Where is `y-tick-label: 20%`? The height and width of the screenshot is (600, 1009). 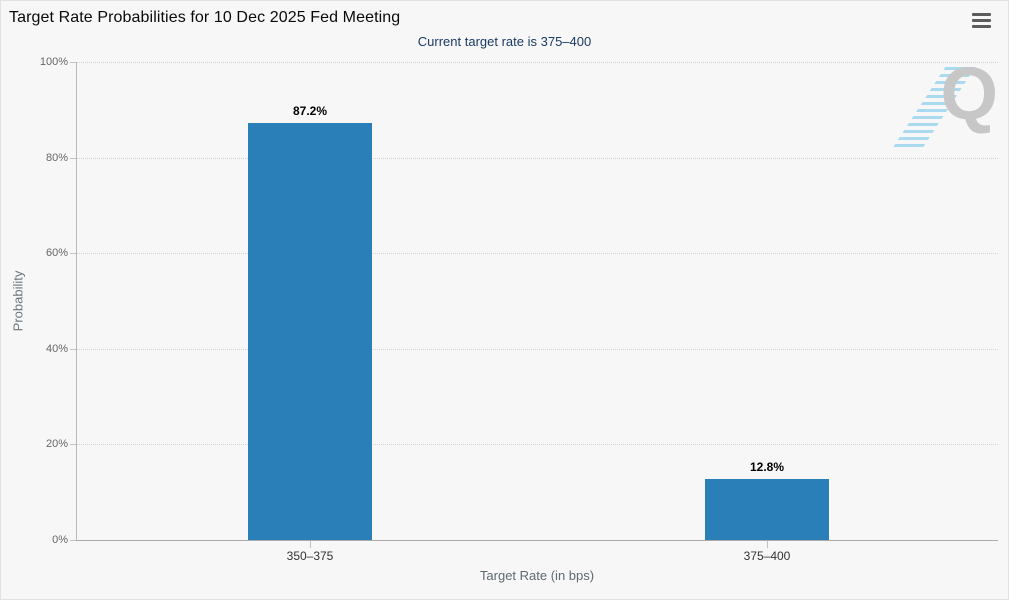
y-tick-label: 20% is located at coordinates (56, 444).